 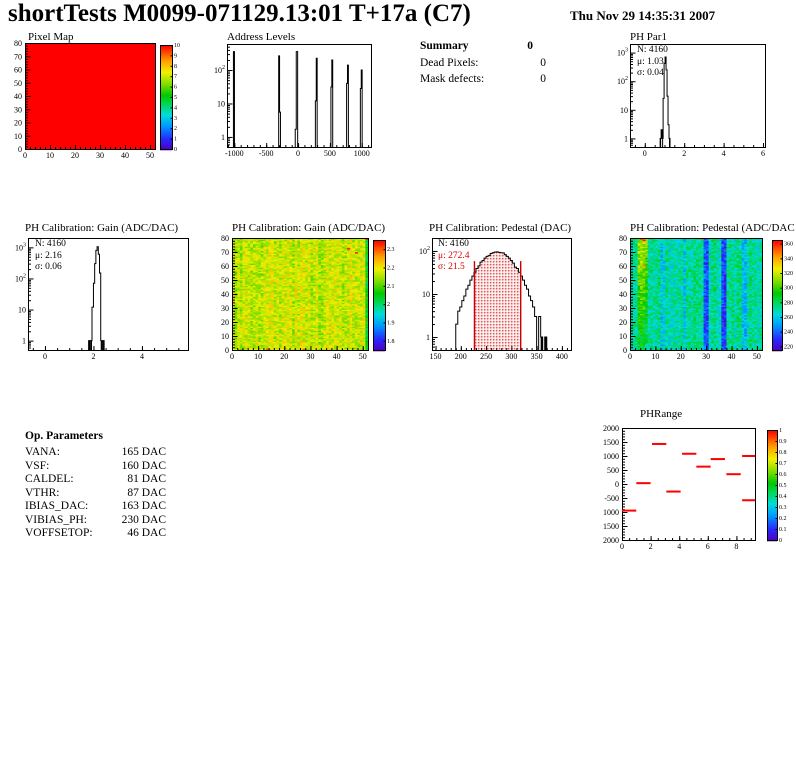 I want to click on param-label: VSF:, so click(x=37, y=465).